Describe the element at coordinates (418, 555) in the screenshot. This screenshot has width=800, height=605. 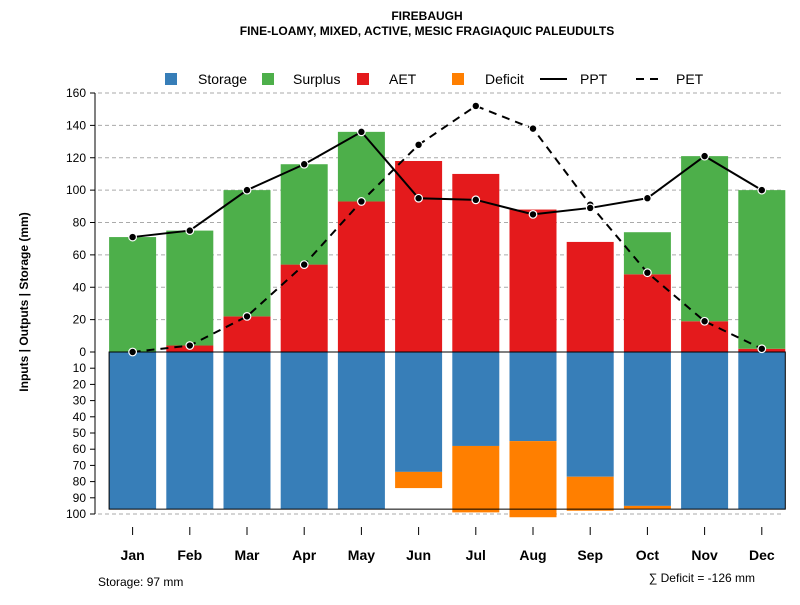
I see `x-tick-label: Jun` at that location.